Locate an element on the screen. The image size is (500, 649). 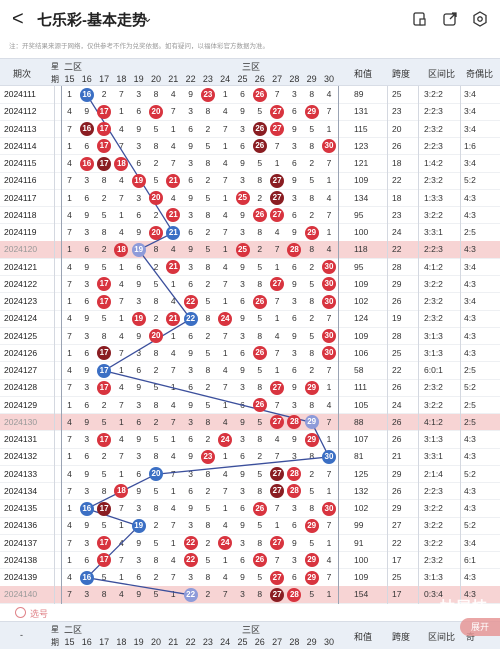
footer-number-21: 21 is located at coordinates (173, 642).